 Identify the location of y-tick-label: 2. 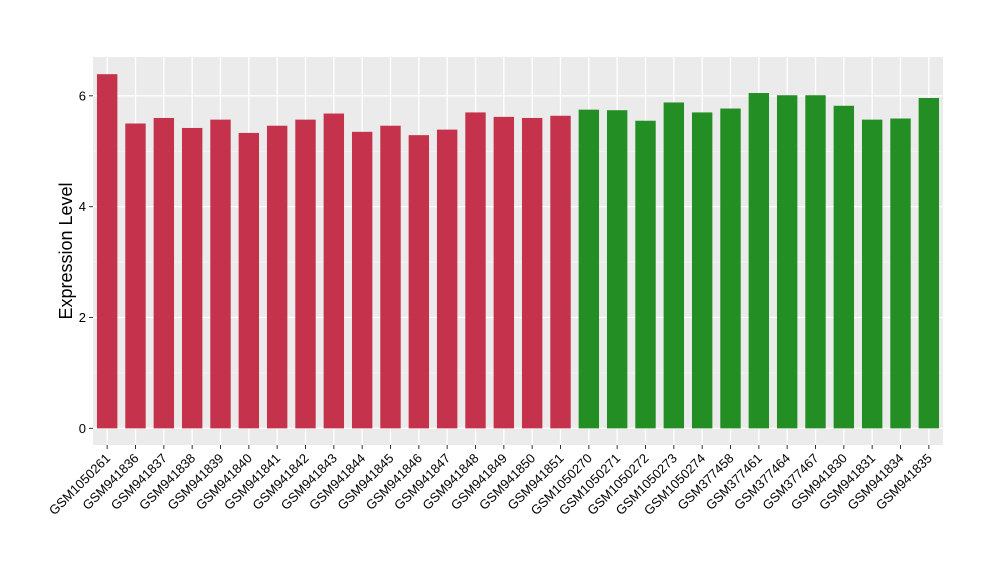
(82, 317).